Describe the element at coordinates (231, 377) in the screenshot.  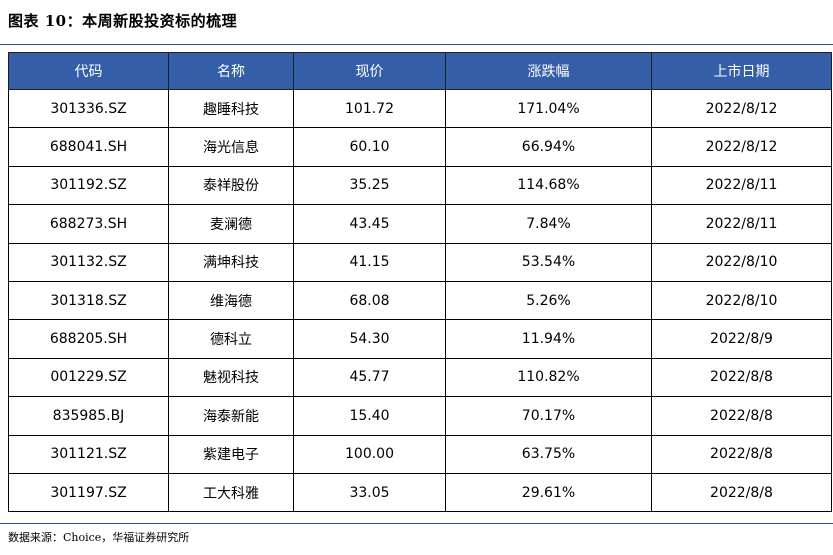
I see `cell-name: 魅视科技` at that location.